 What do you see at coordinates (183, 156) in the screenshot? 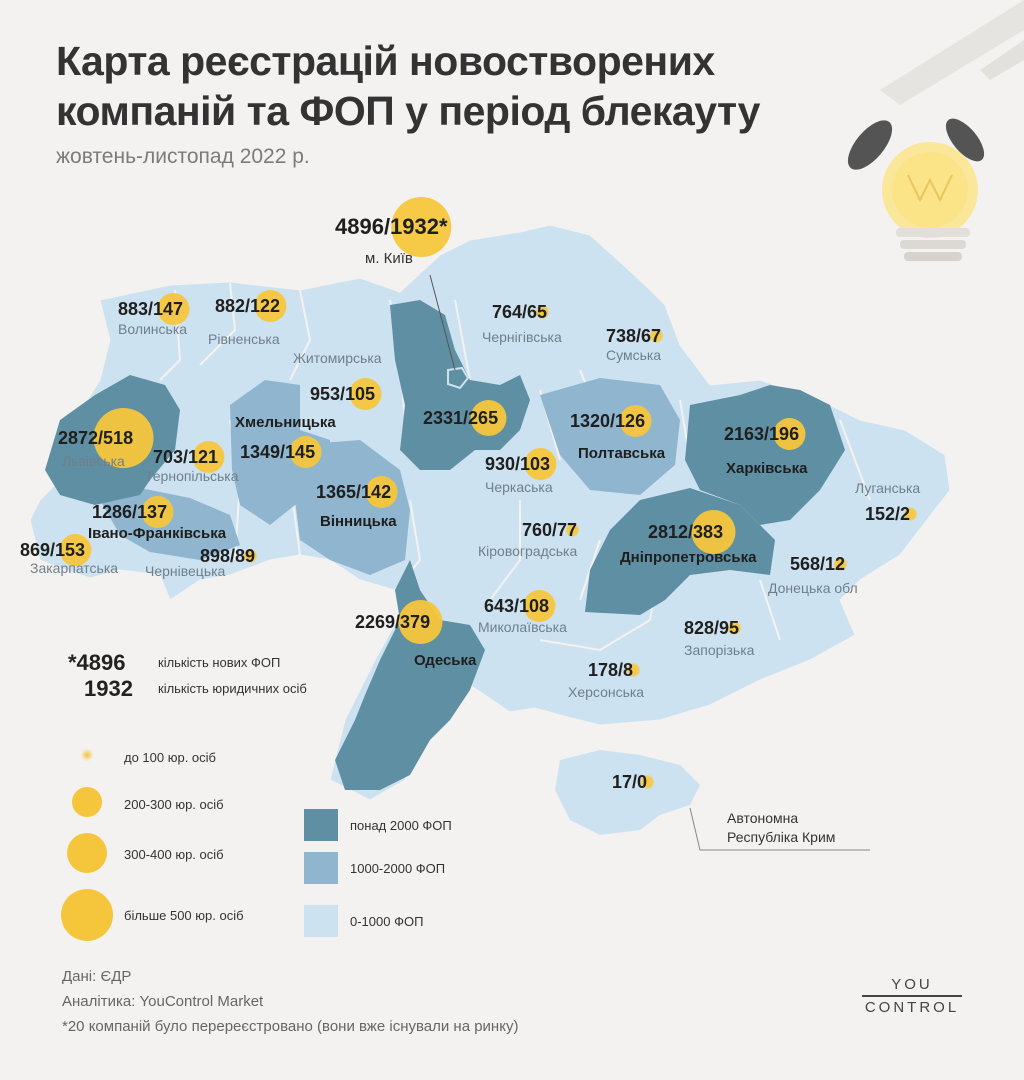
I see `page-subtitle: жовтень-листопад 2022 р.` at bounding box center [183, 156].